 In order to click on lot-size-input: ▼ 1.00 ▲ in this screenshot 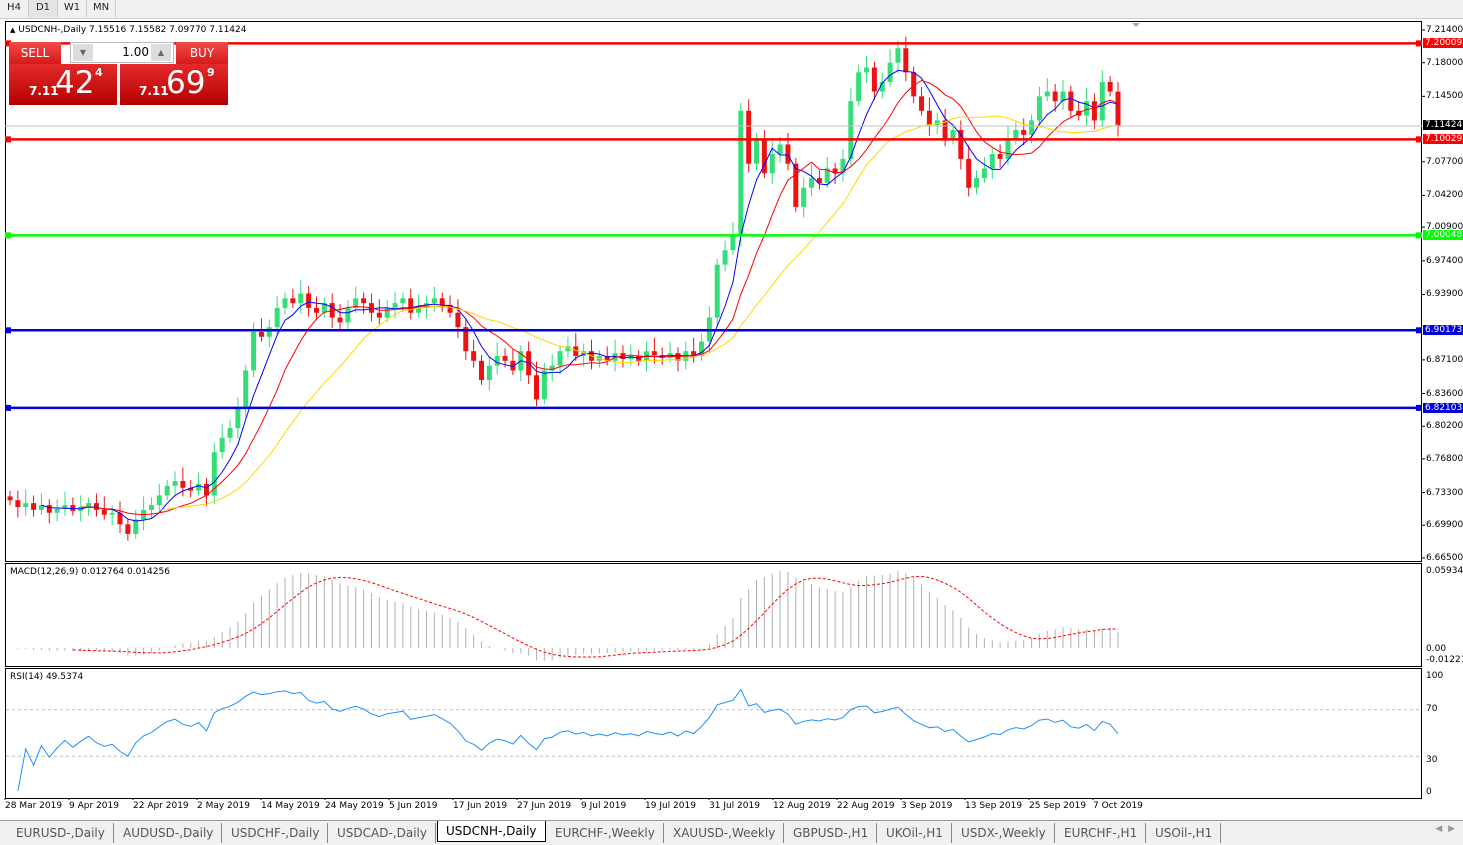, I will do `click(122, 52)`.